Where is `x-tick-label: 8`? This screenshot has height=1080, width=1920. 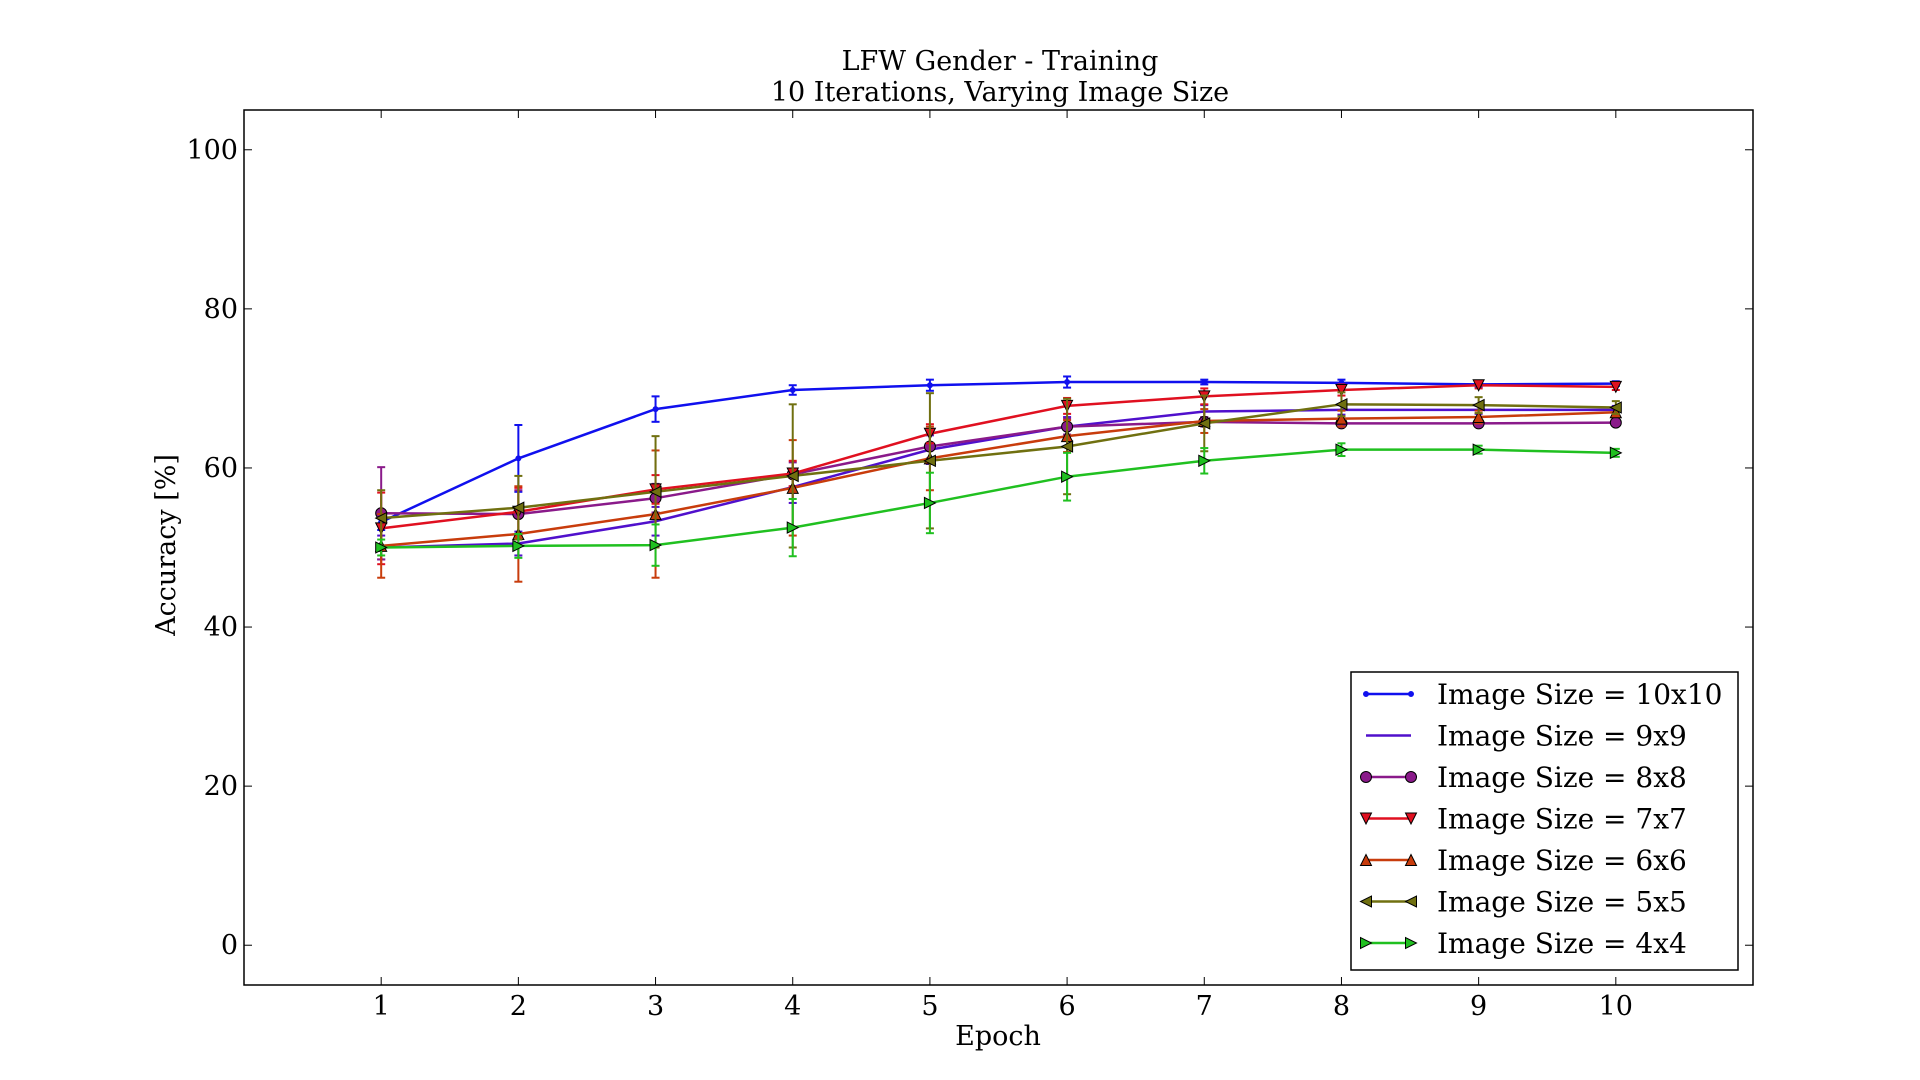 x-tick-label: 8 is located at coordinates (1341, 1006).